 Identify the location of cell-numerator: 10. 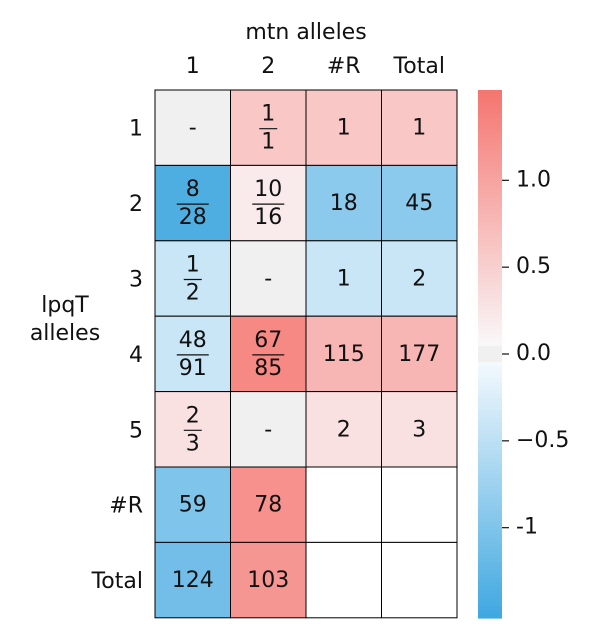
(268, 189).